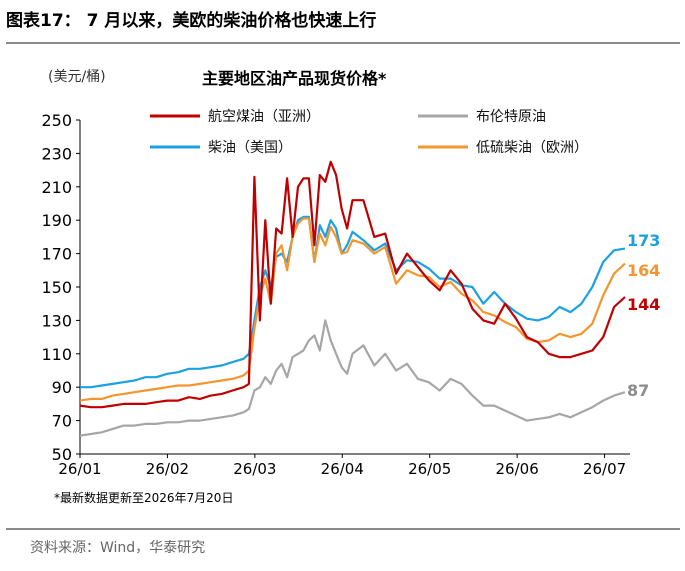  I want to click on x-tick-label: 26/01, so click(79, 469).